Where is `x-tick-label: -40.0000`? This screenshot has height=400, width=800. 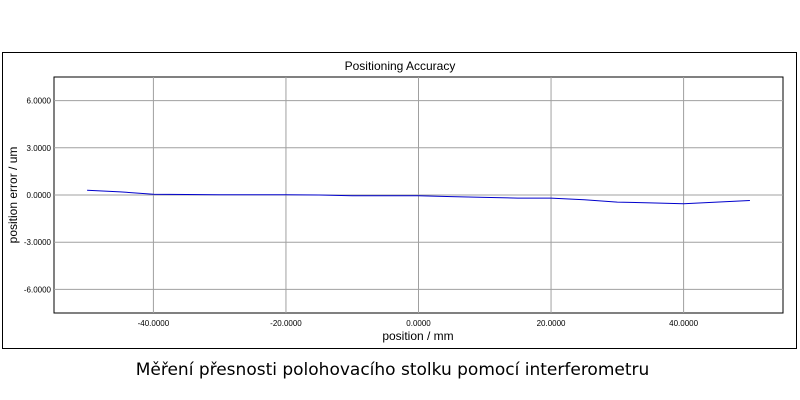 x-tick-label: -40.0000 is located at coordinates (154, 323).